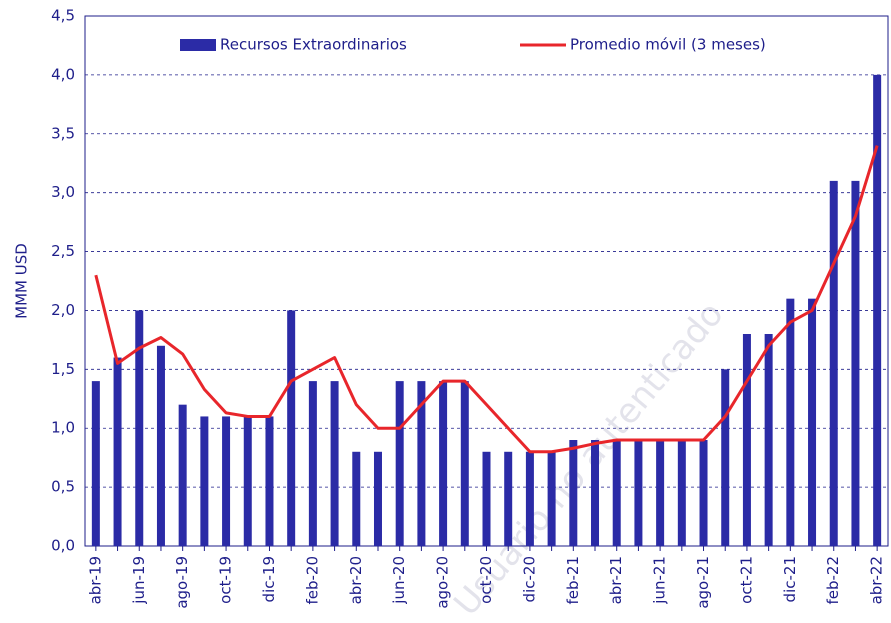  Describe the element at coordinates (313, 45) in the screenshot. I see `legend-label: Recursos Extraordinarios` at that location.